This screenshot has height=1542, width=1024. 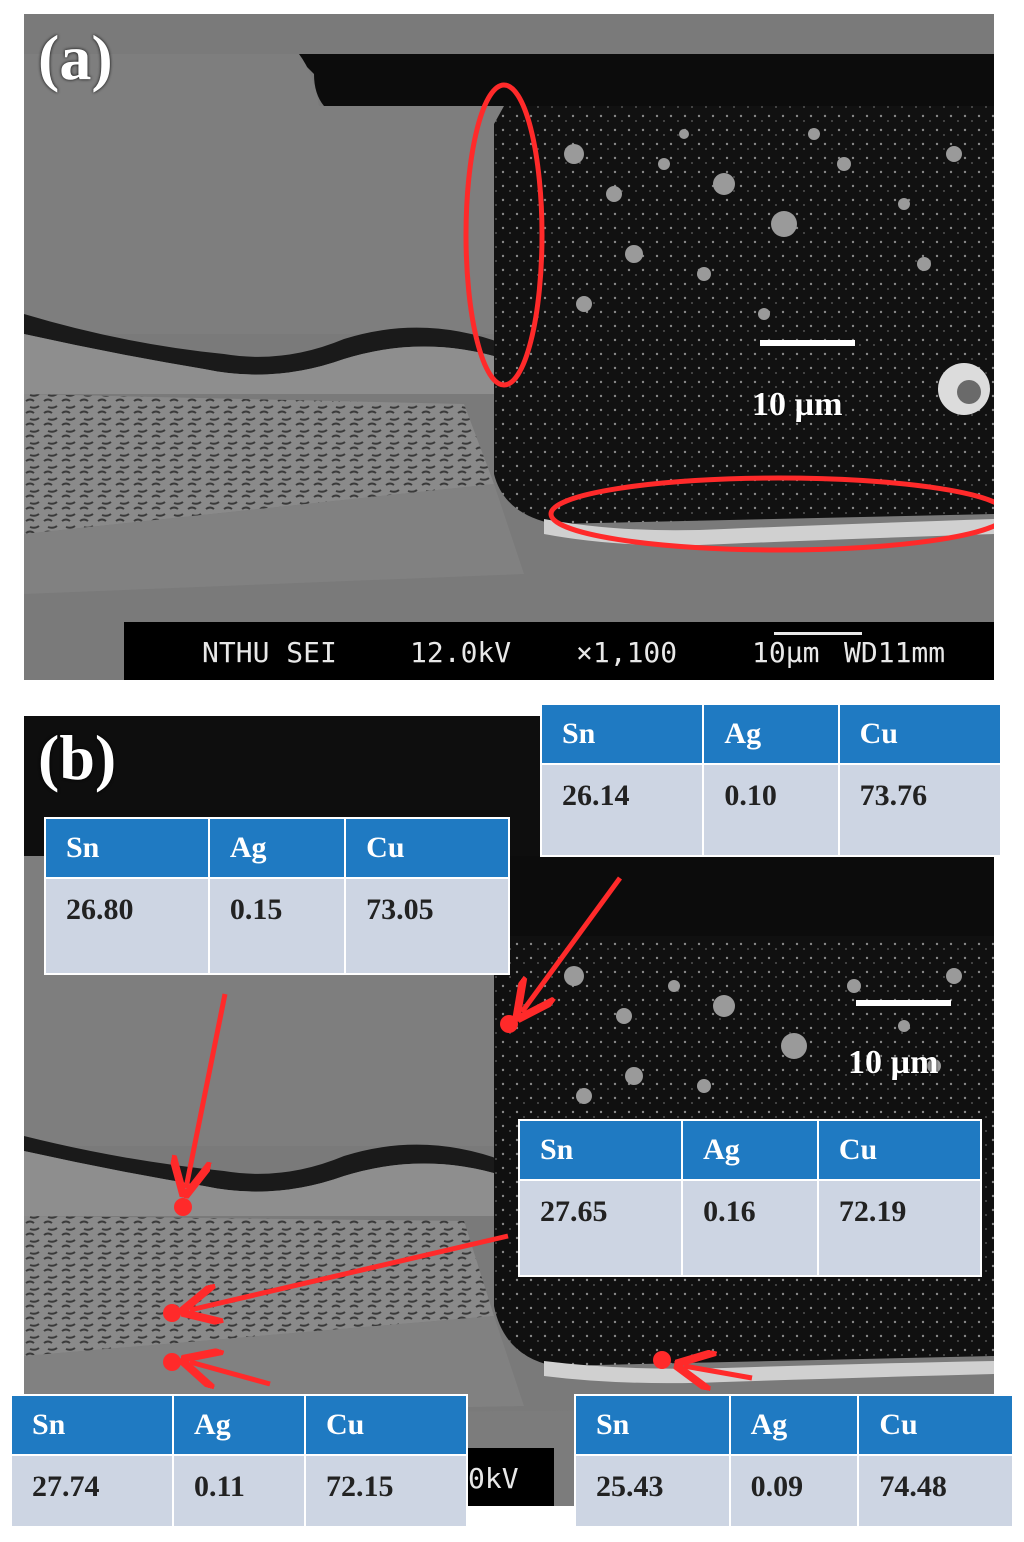 I want to click on info-scale-line, so click(x=818, y=633).